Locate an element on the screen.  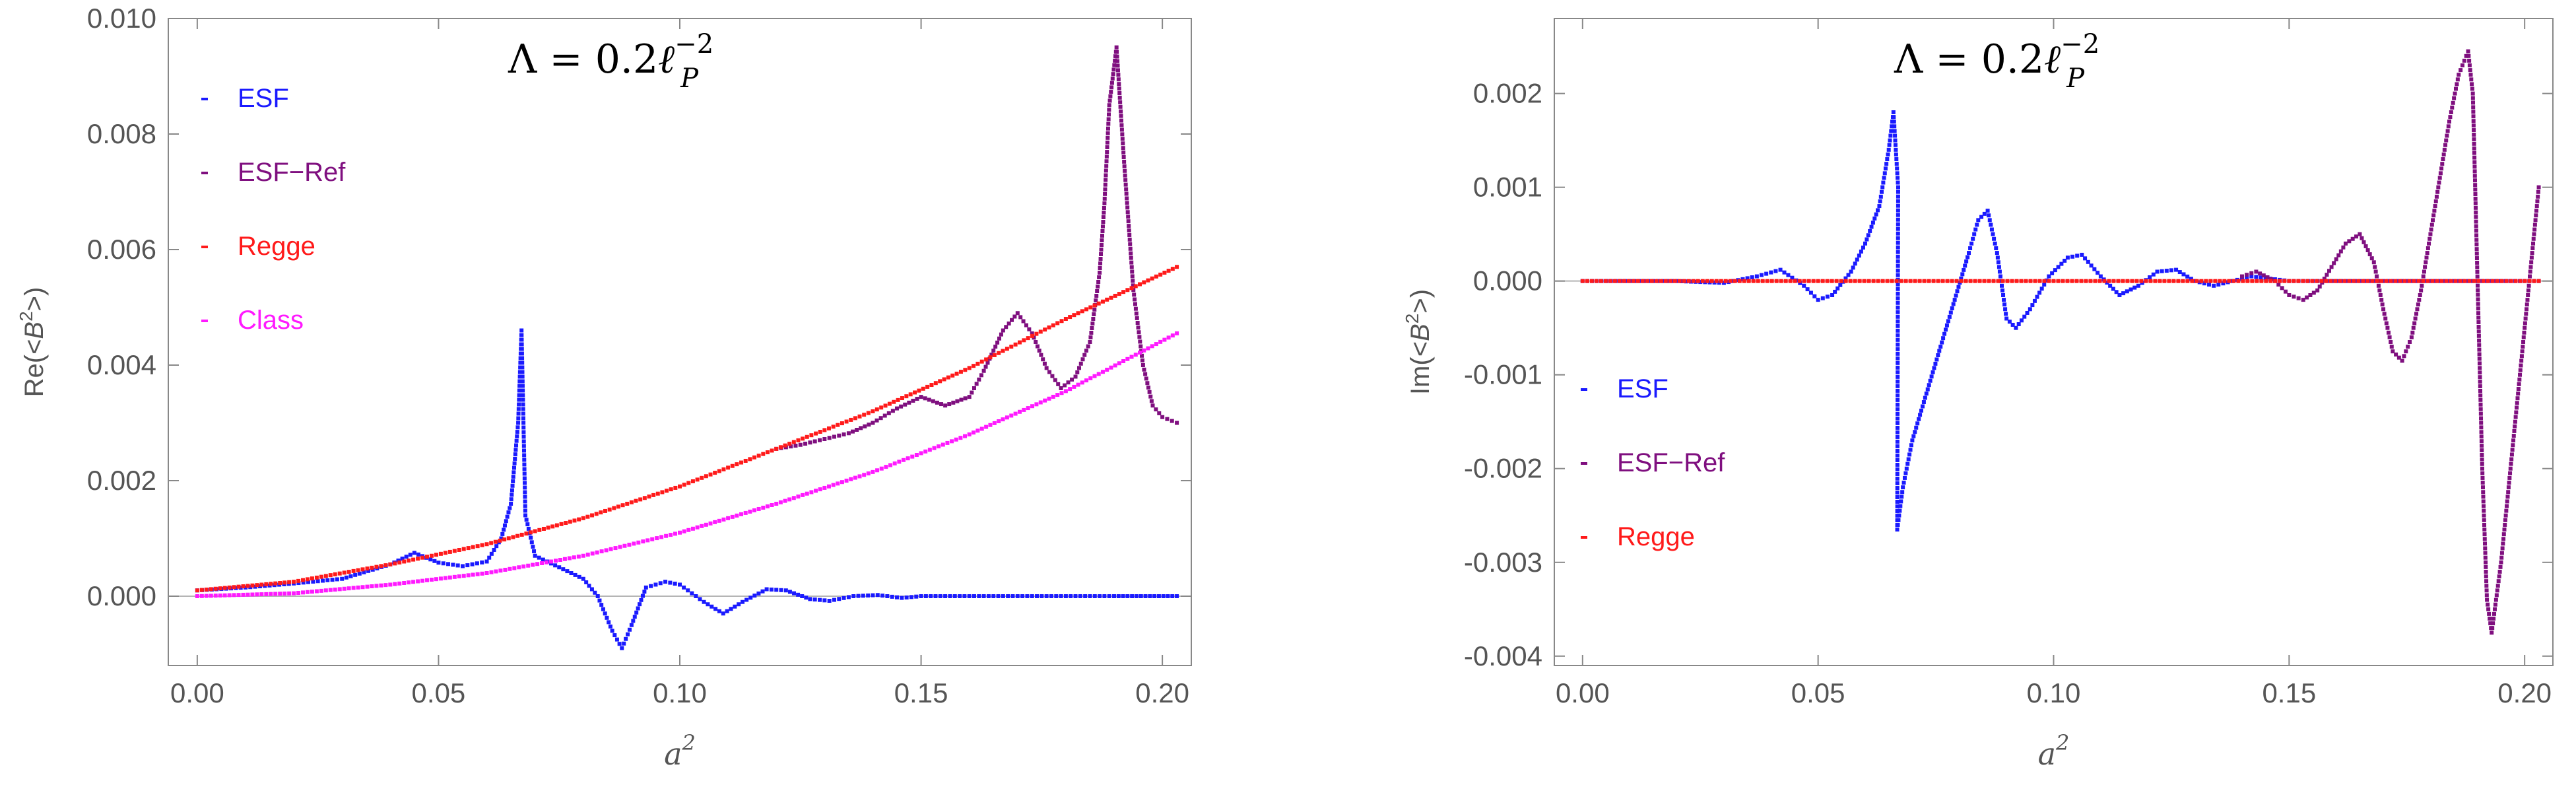
y-tick-label: 0.008 is located at coordinates (121, 133).